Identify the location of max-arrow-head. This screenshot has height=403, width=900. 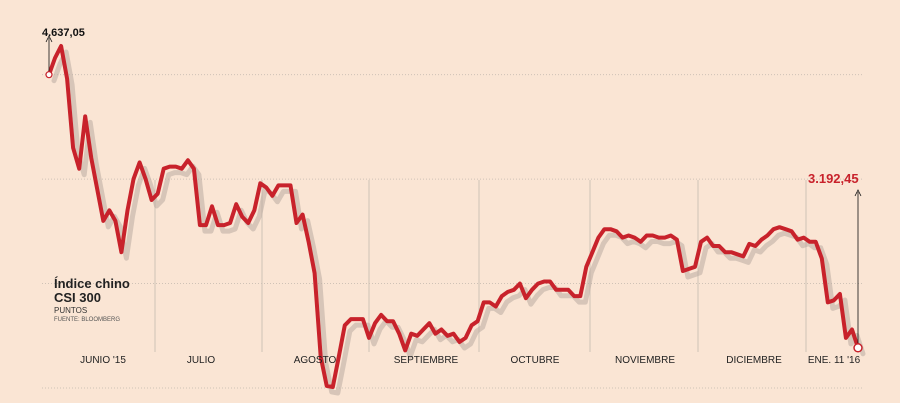
(49, 39).